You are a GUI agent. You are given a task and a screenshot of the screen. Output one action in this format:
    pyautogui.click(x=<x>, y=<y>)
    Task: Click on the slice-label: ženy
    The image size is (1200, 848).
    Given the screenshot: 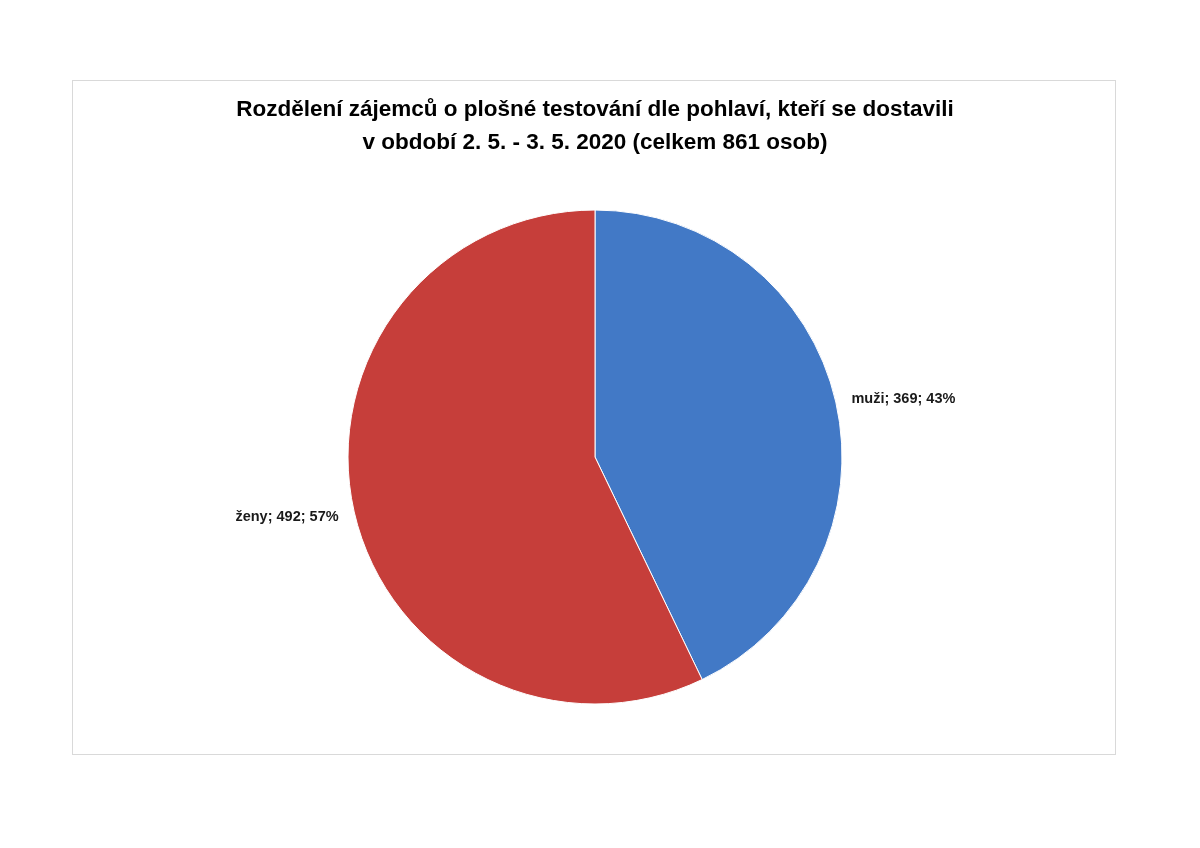 What is the action you would take?
    pyautogui.click(x=251, y=515)
    